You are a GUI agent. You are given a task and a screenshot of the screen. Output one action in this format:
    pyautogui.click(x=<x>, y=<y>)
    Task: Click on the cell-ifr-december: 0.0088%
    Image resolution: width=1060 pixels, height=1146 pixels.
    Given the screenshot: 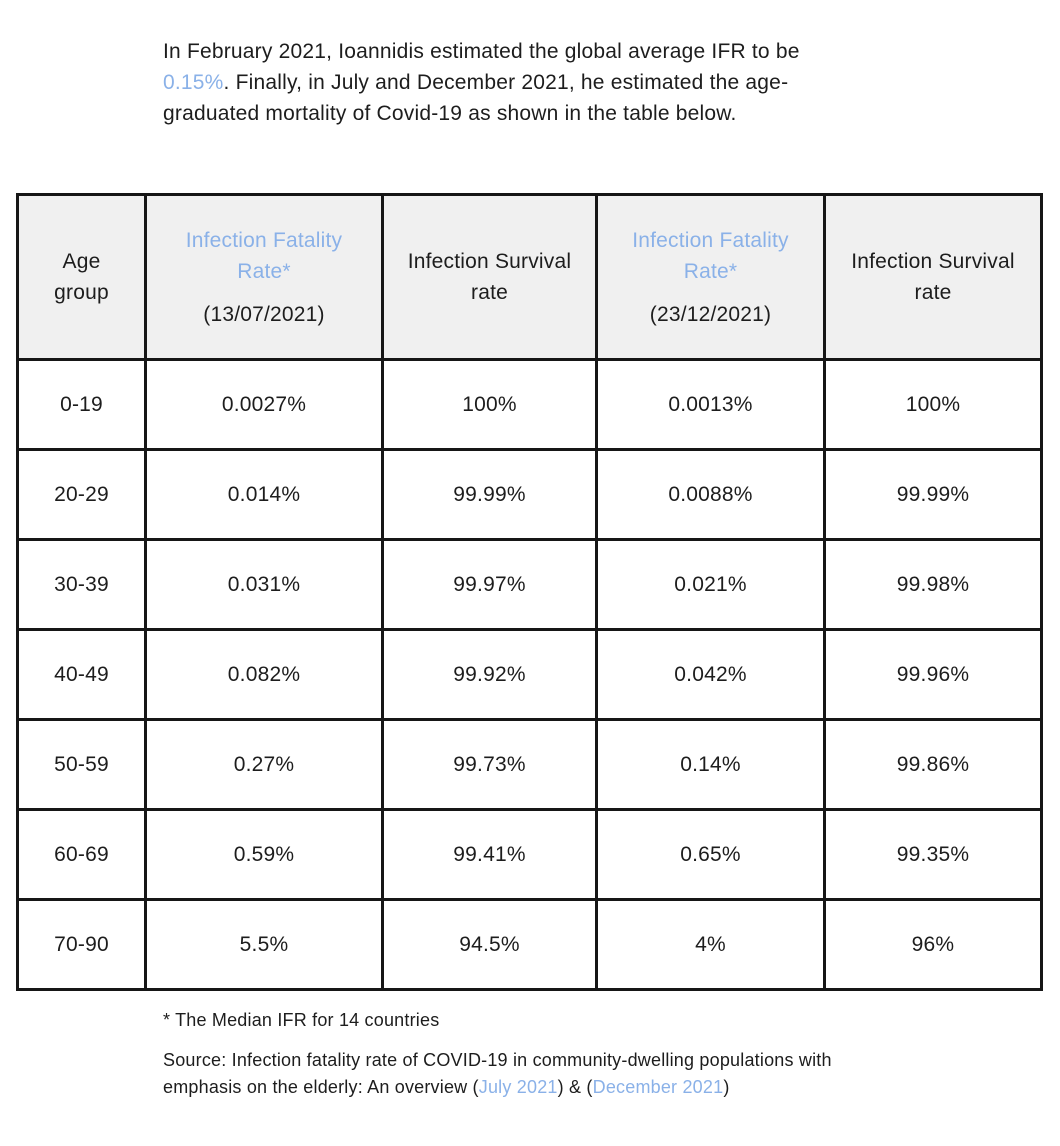 What is the action you would take?
    pyautogui.click(x=710, y=494)
    